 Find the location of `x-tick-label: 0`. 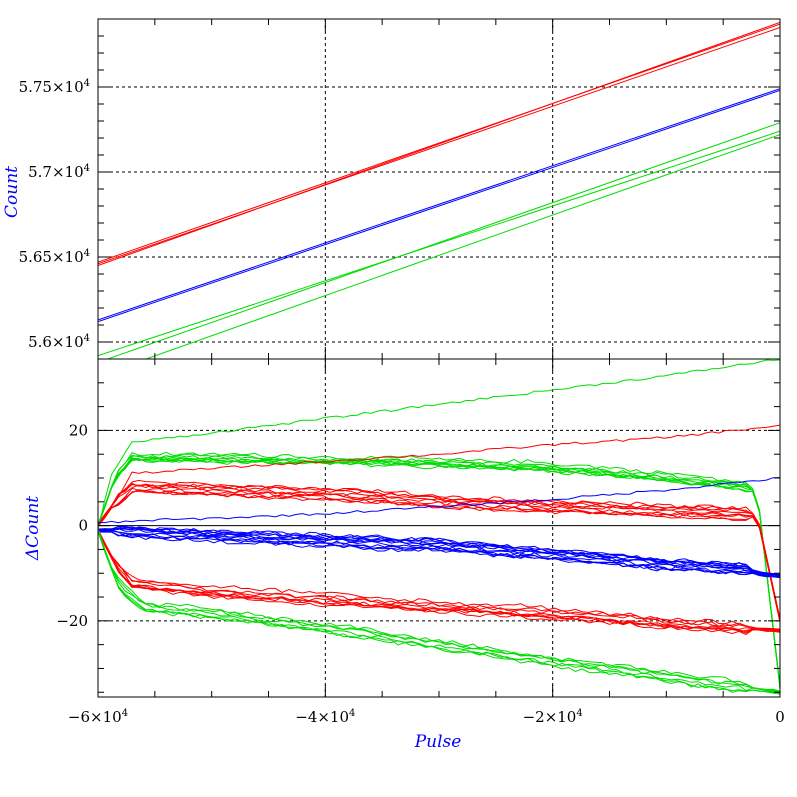

x-tick-label: 0 is located at coordinates (780, 717).